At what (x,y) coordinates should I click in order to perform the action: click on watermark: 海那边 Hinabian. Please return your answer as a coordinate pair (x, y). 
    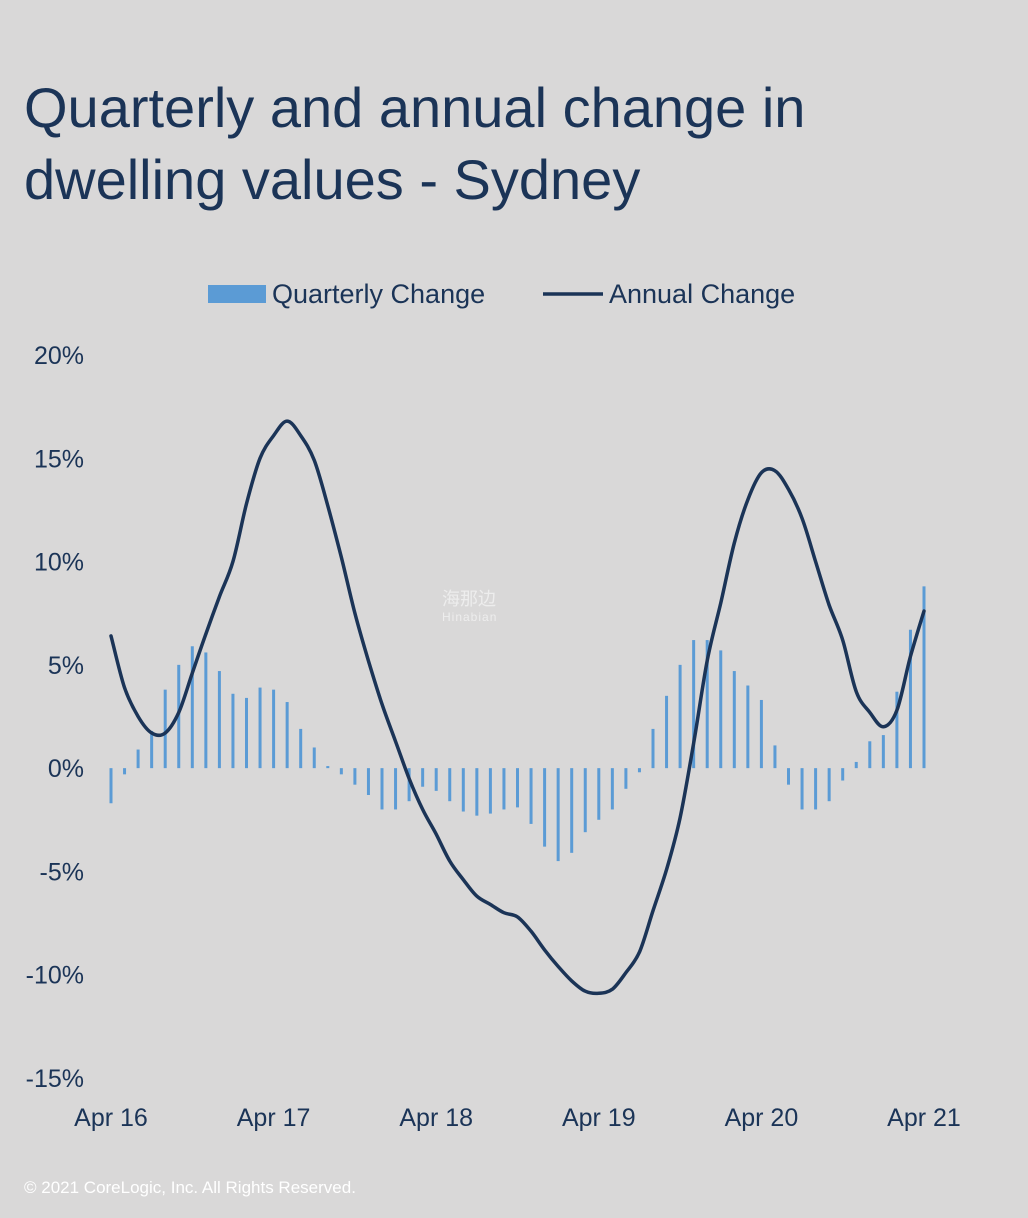
    Looking at the image, I should click on (469, 608).